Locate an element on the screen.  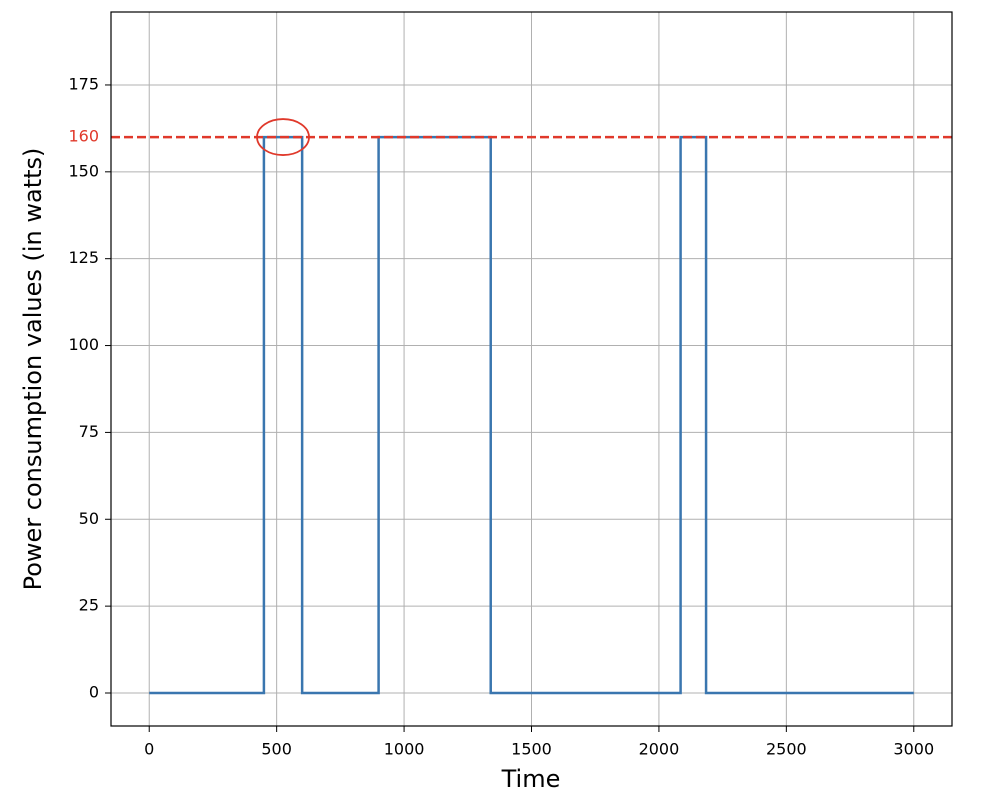
x-tick-label: 3000 is located at coordinates (913, 749).